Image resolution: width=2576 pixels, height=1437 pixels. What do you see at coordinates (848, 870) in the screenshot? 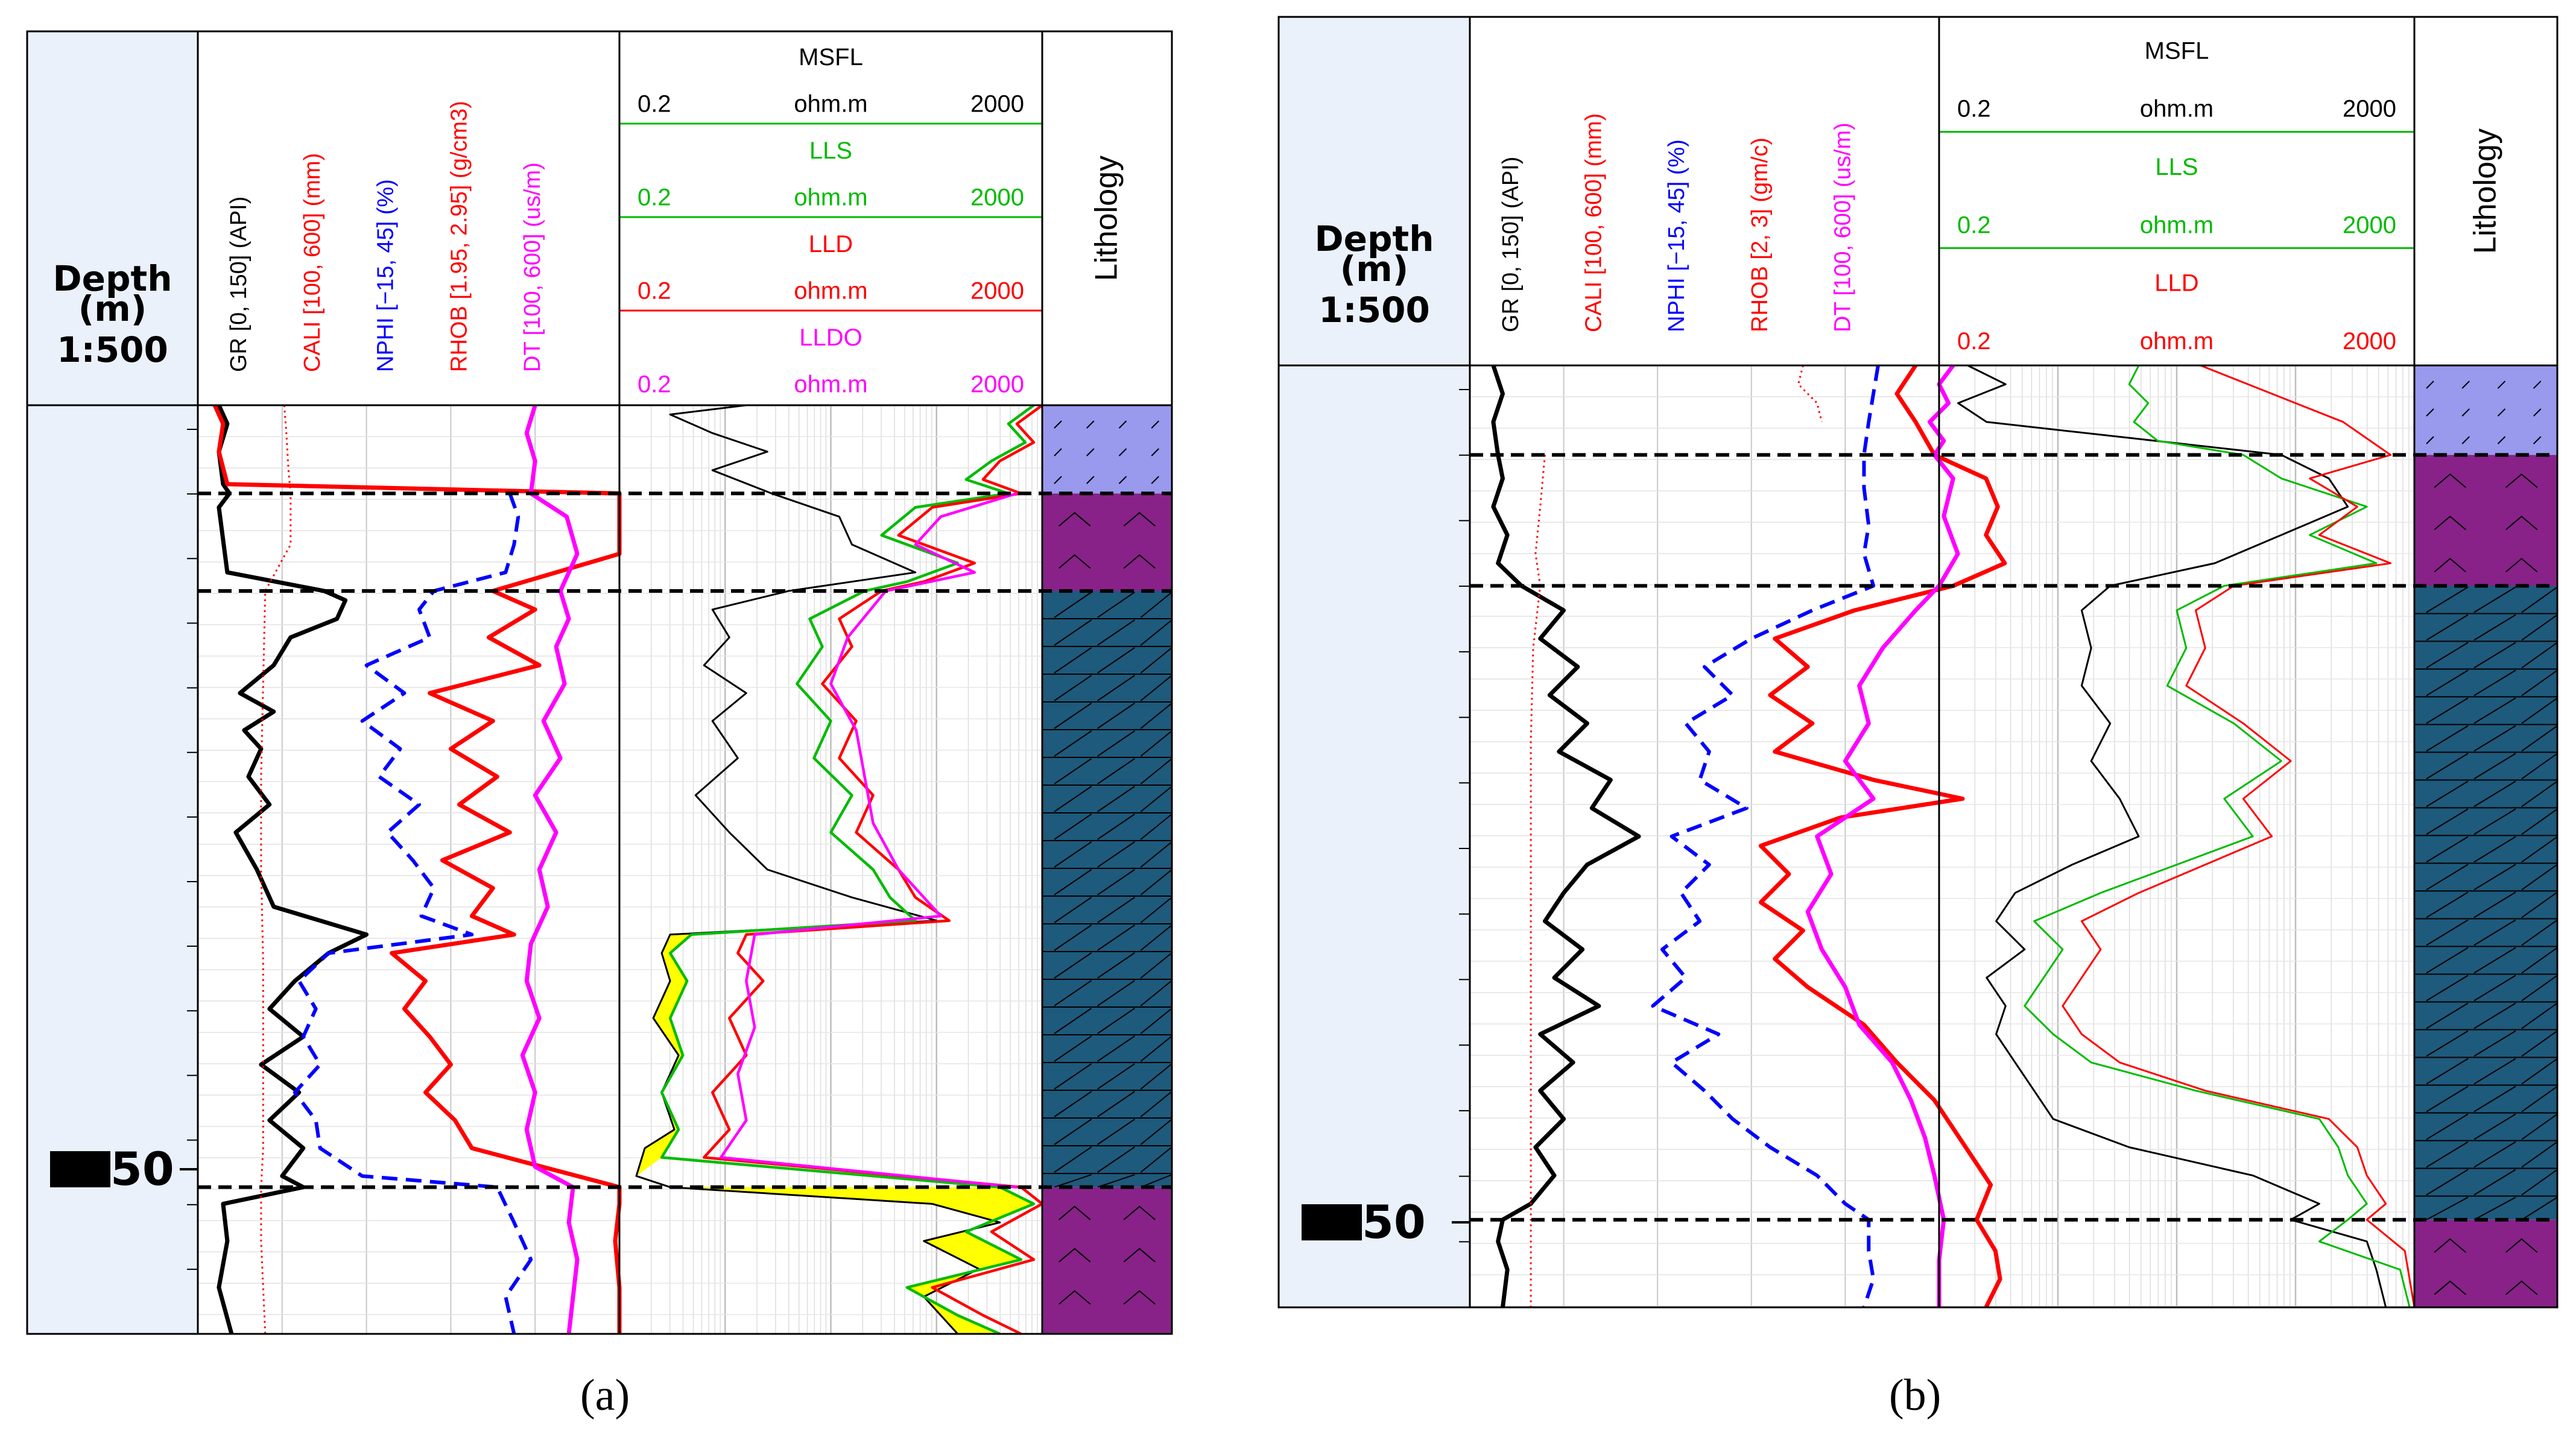
I see `curve-lls` at bounding box center [848, 870].